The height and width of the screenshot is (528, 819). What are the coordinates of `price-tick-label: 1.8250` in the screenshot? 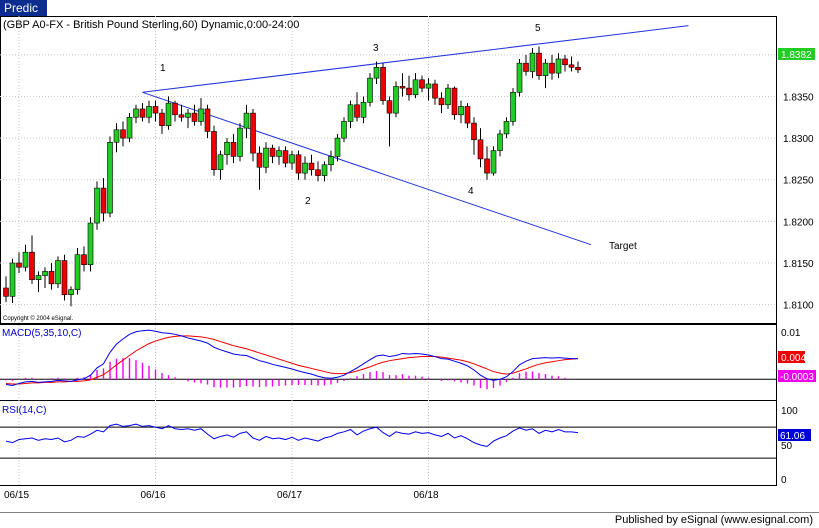 It's located at (798, 181).